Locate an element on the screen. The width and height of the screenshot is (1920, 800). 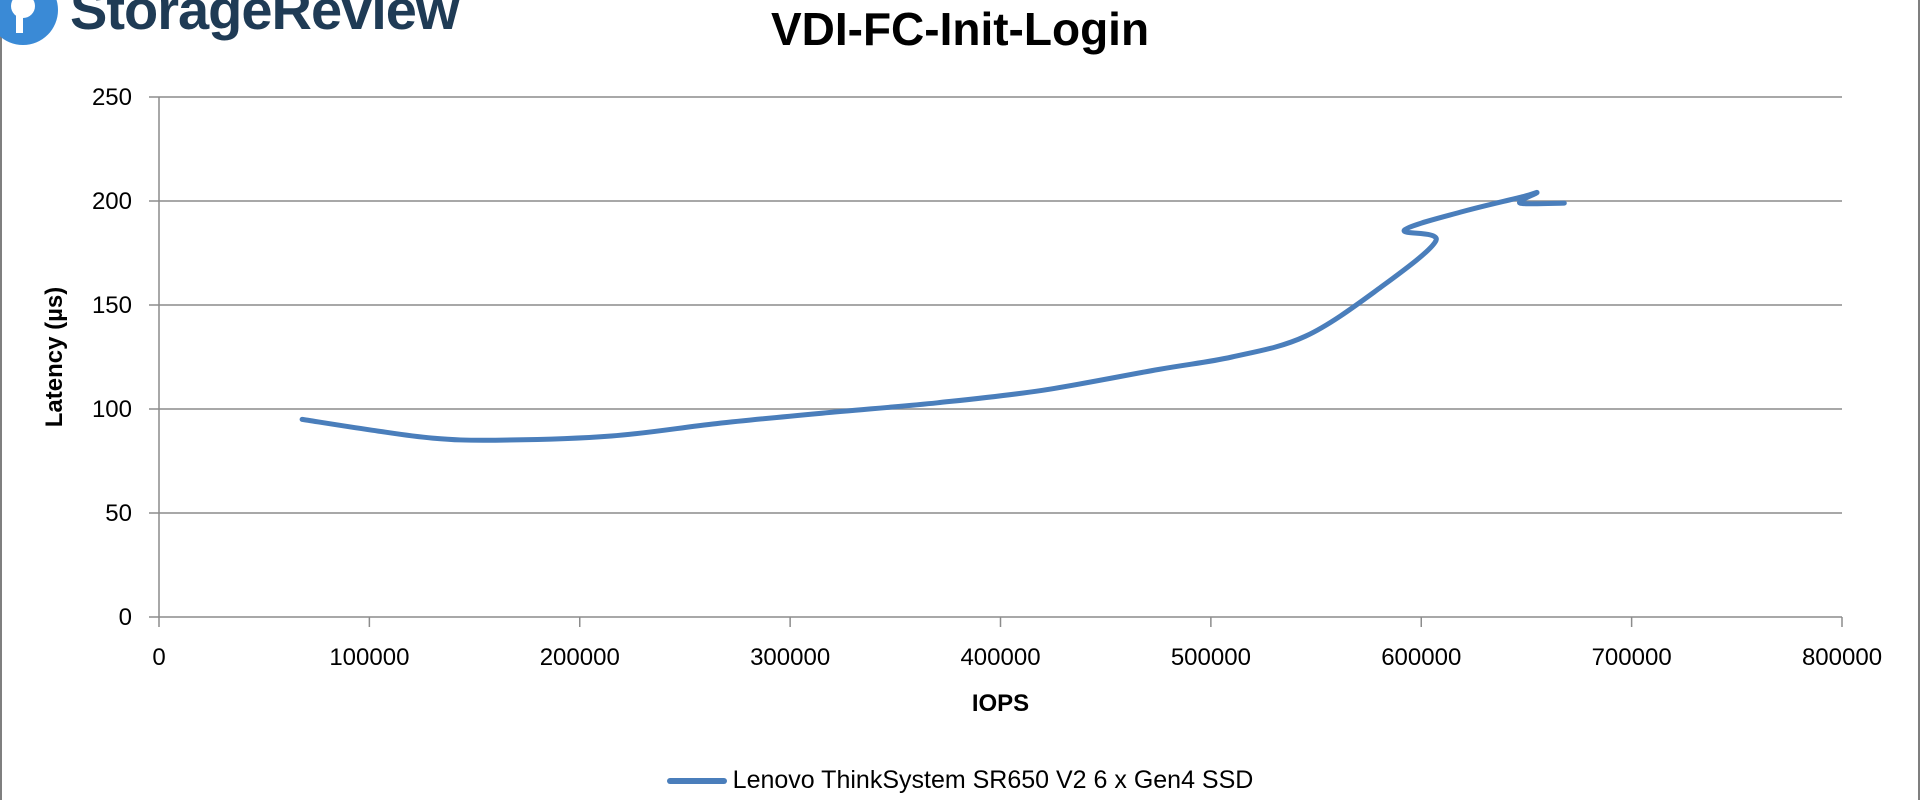
chart-title: VDI-FC-Init-Login is located at coordinates (960, 29).